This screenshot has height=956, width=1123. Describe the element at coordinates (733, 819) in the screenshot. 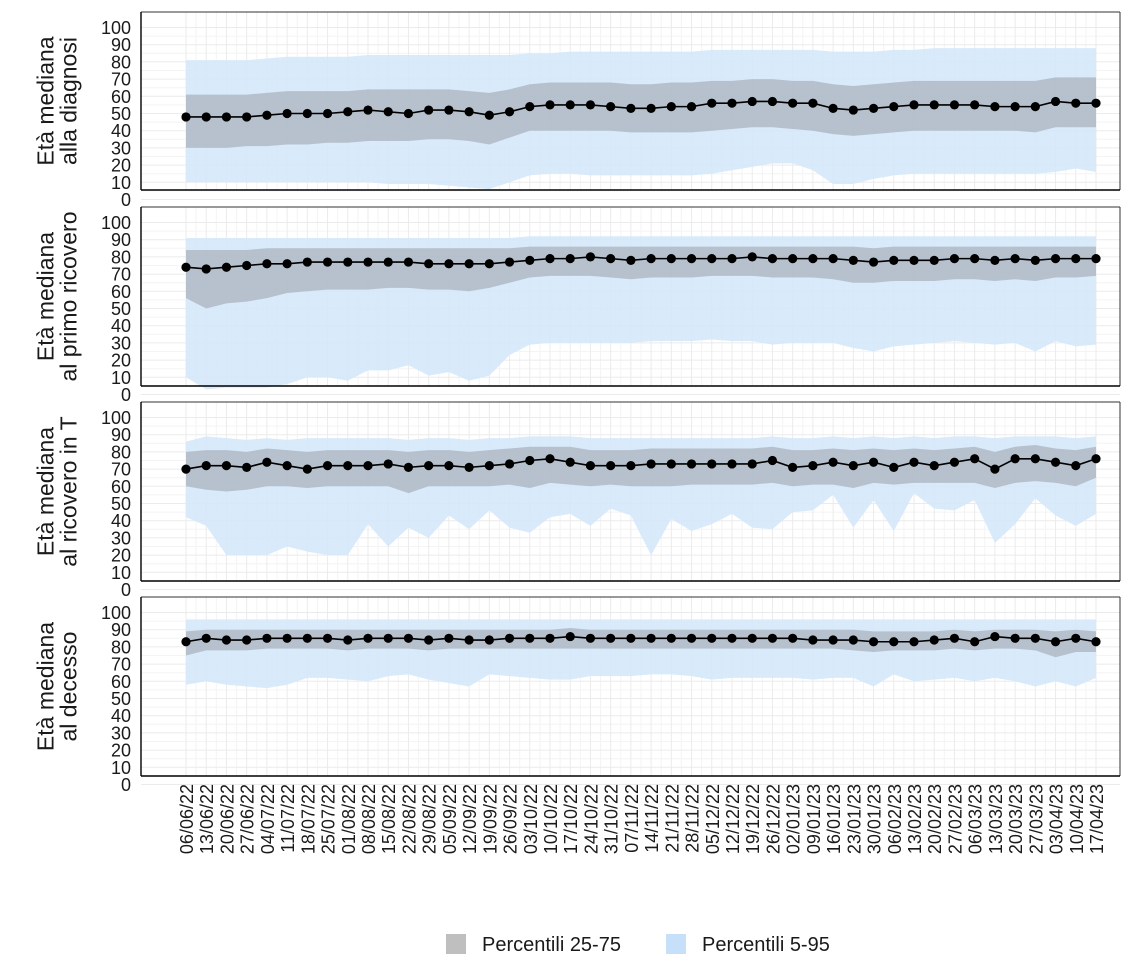

I see `x-tick-label: 12/12/22` at that location.